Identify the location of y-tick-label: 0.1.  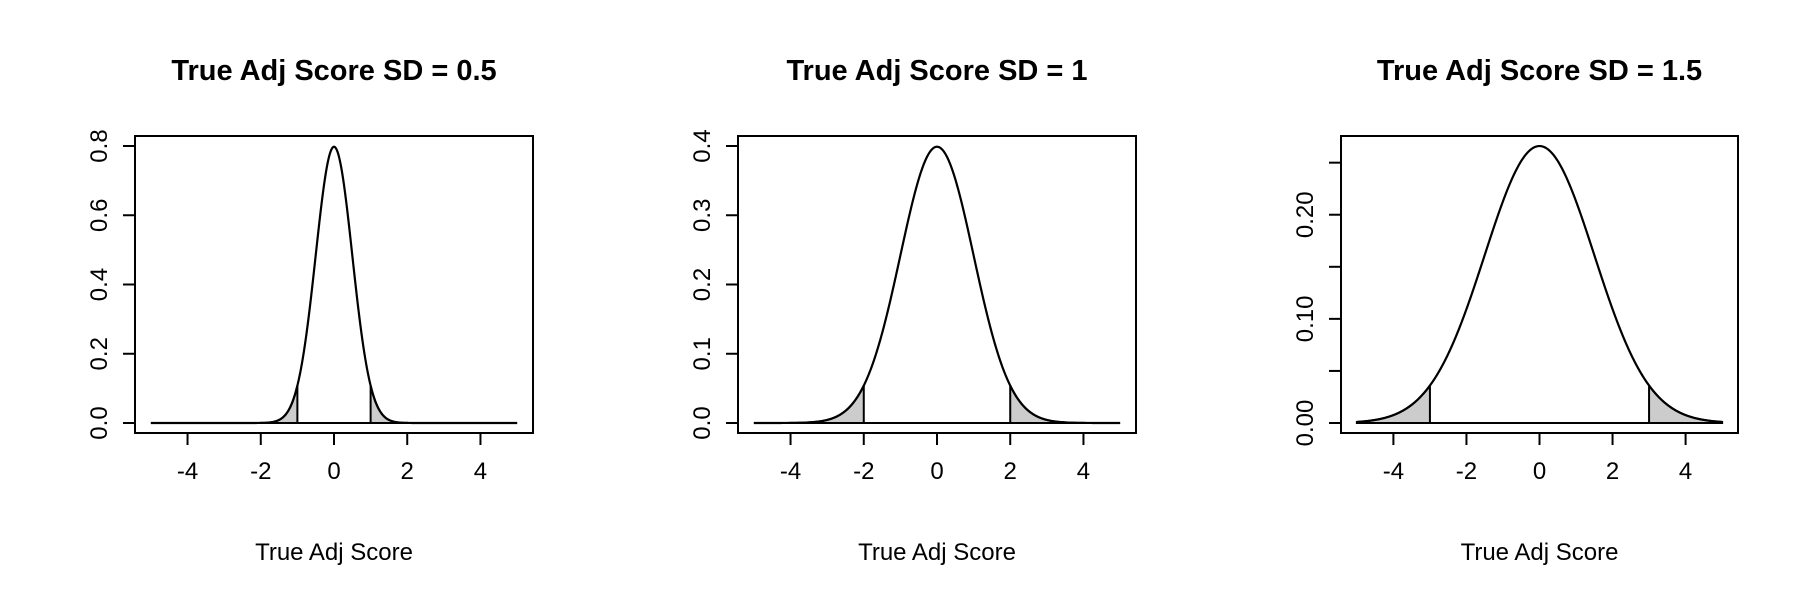
(702, 353).